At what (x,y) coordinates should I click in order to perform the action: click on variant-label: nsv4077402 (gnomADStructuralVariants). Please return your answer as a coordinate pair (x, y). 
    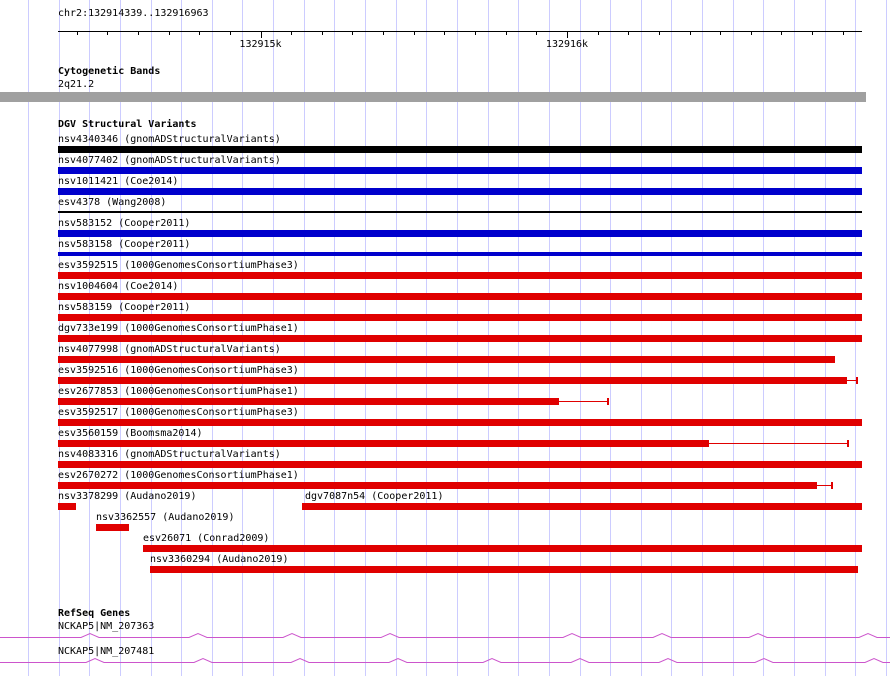
    Looking at the image, I should click on (169, 160).